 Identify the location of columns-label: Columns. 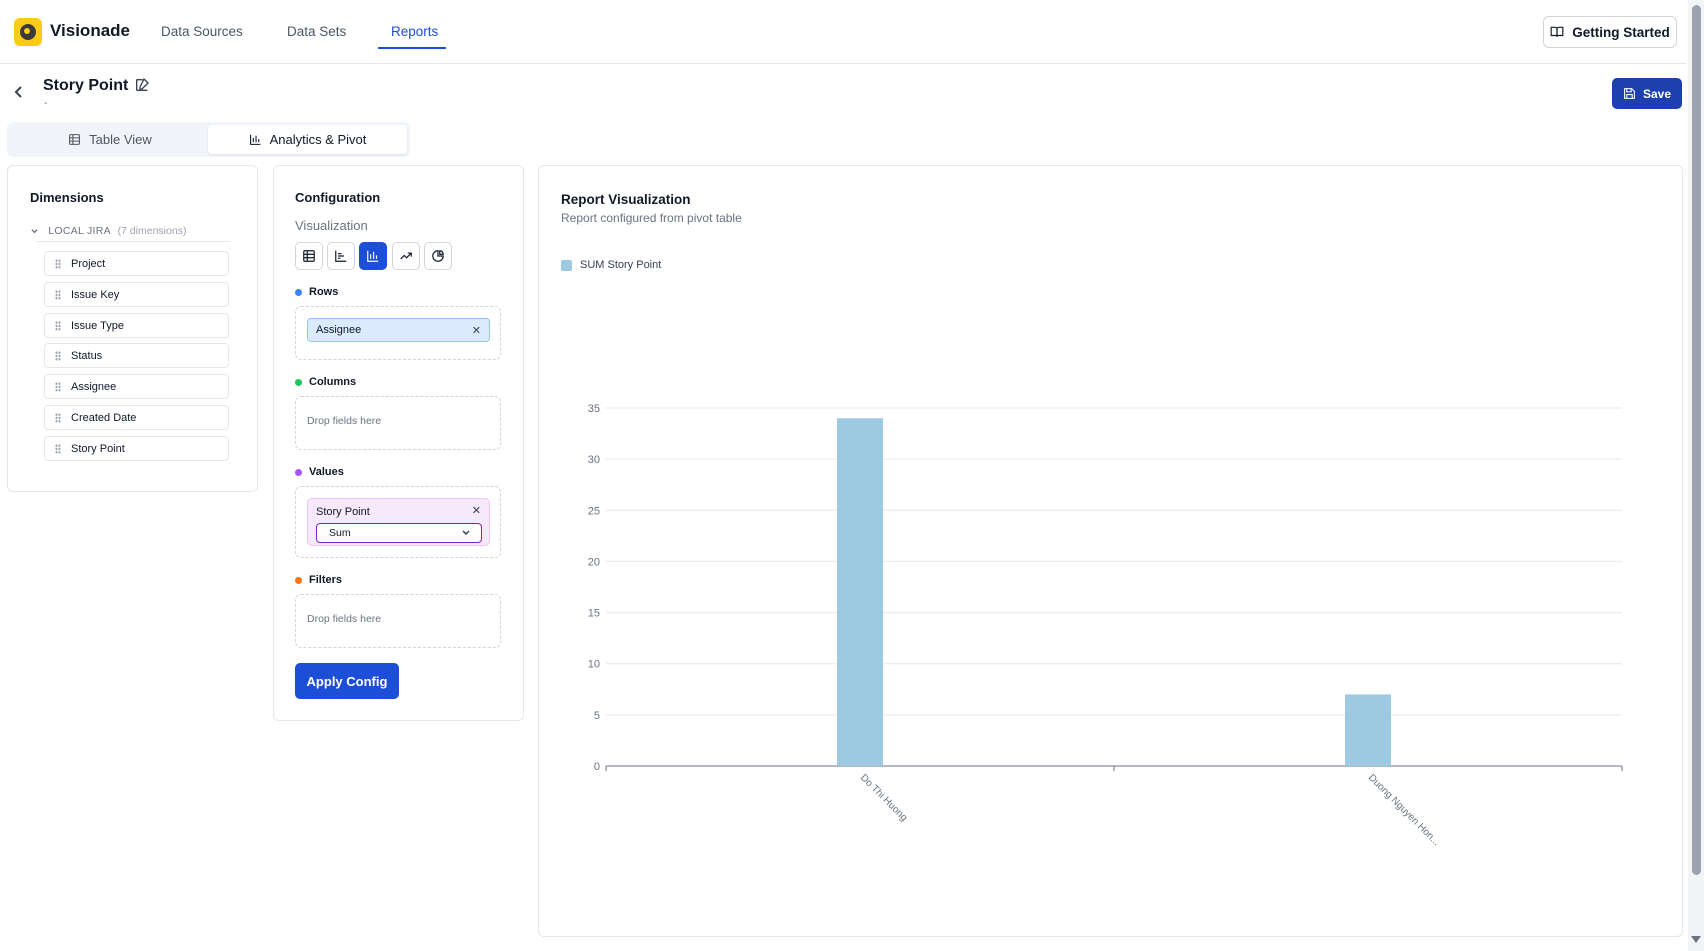
(325, 382).